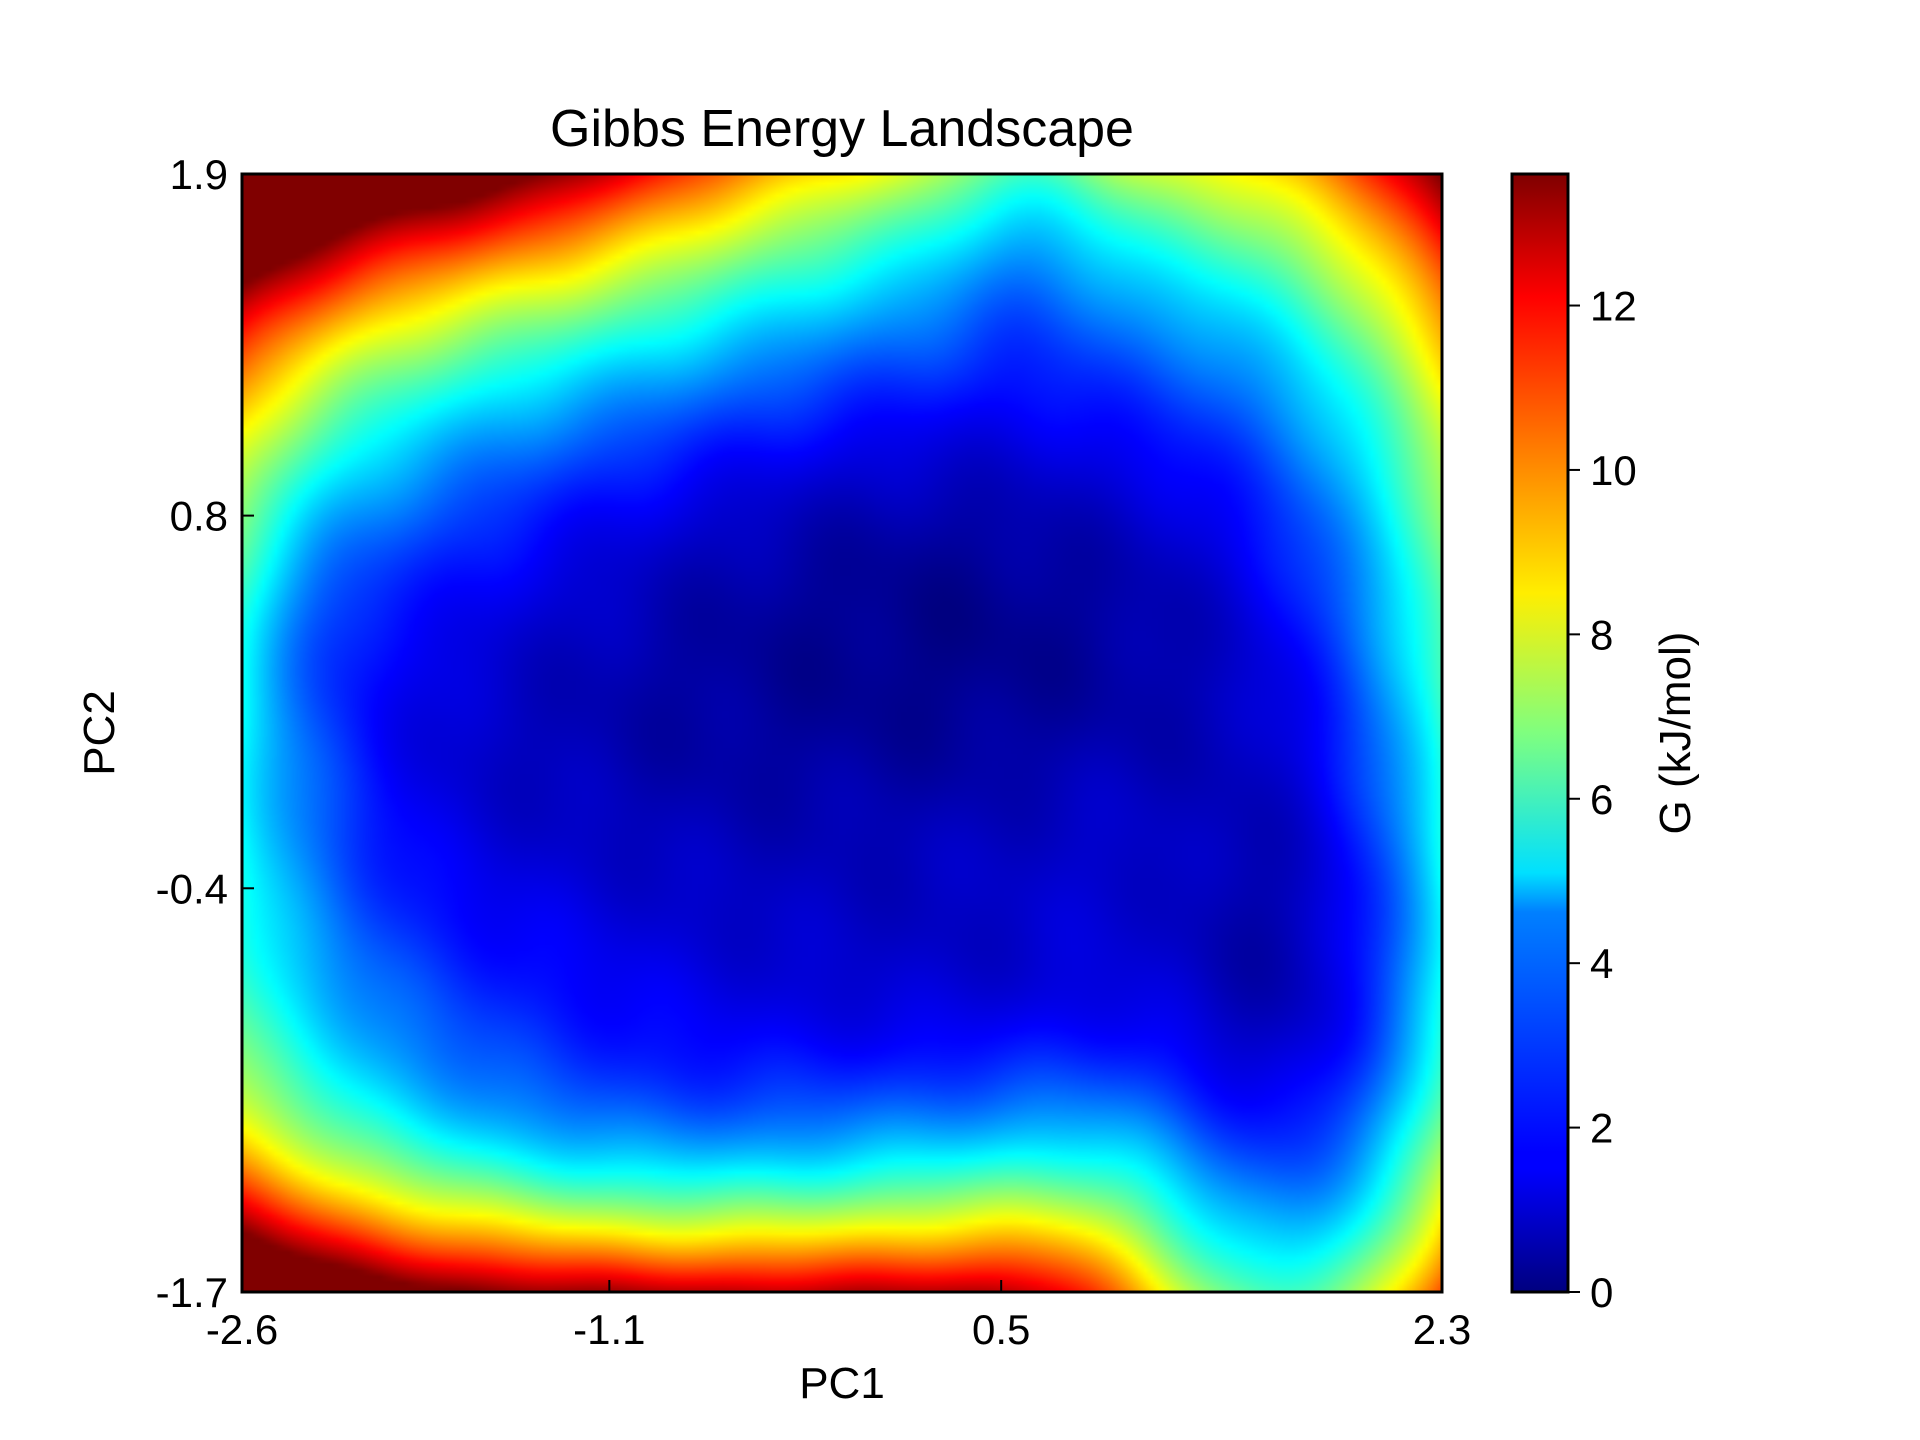 The width and height of the screenshot is (1920, 1440). Describe the element at coordinates (199, 516) in the screenshot. I see `y-tick-label: 0.8` at that location.